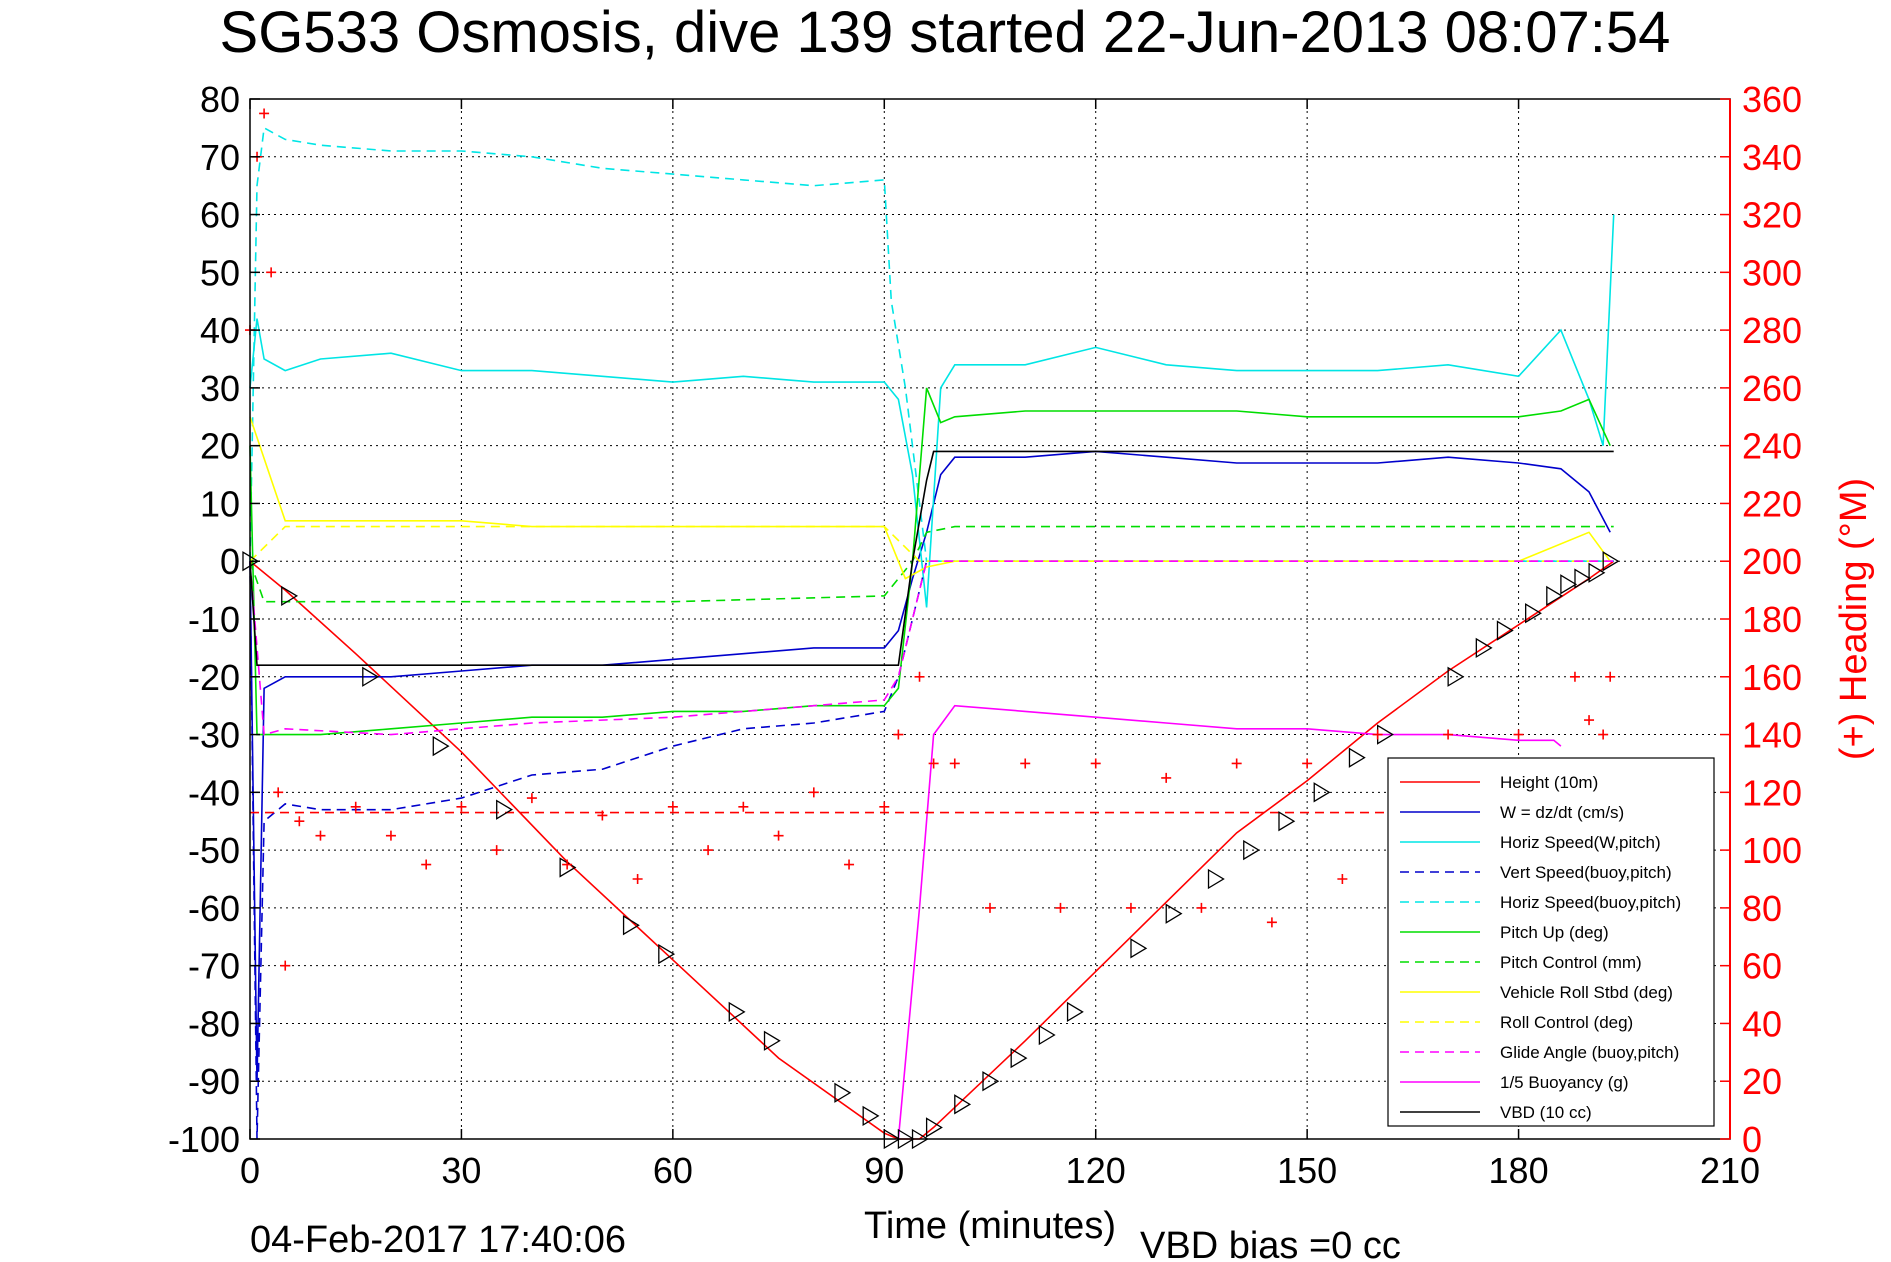 This screenshot has height=1262, width=1891. I want to click on x-tick-label: 210, so click(1730, 1170).